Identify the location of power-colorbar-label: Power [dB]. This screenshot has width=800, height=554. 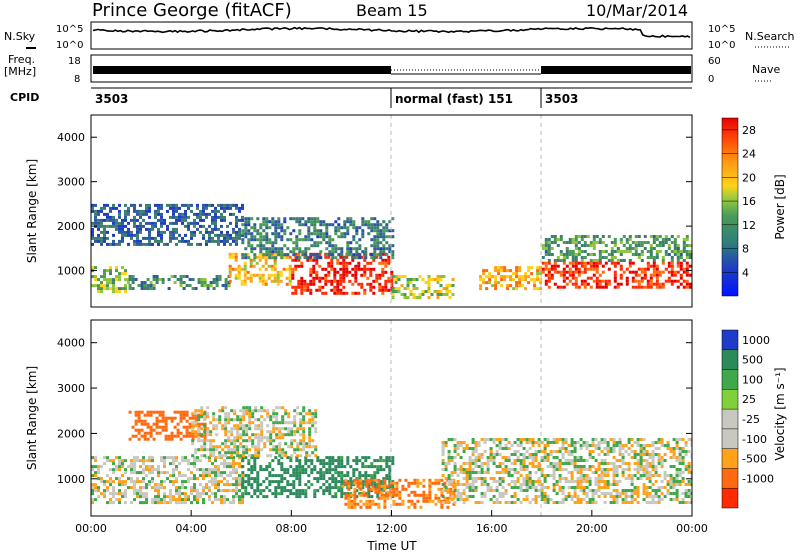
(780, 206).